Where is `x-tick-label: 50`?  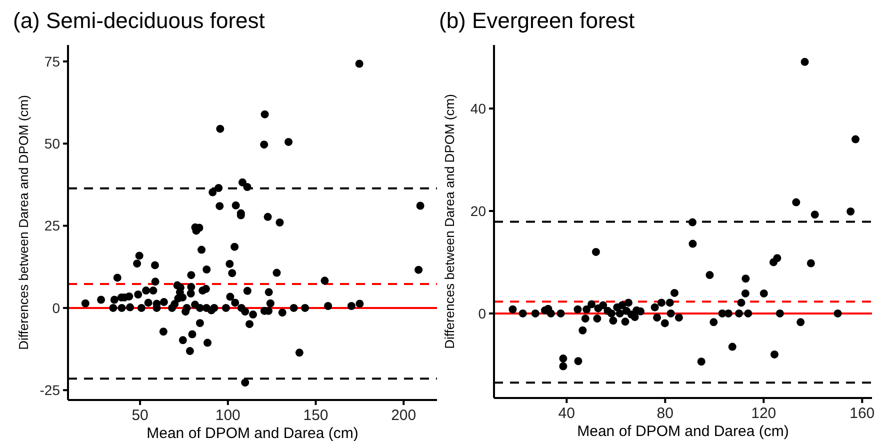
x-tick-label: 50 is located at coordinates (140, 415).